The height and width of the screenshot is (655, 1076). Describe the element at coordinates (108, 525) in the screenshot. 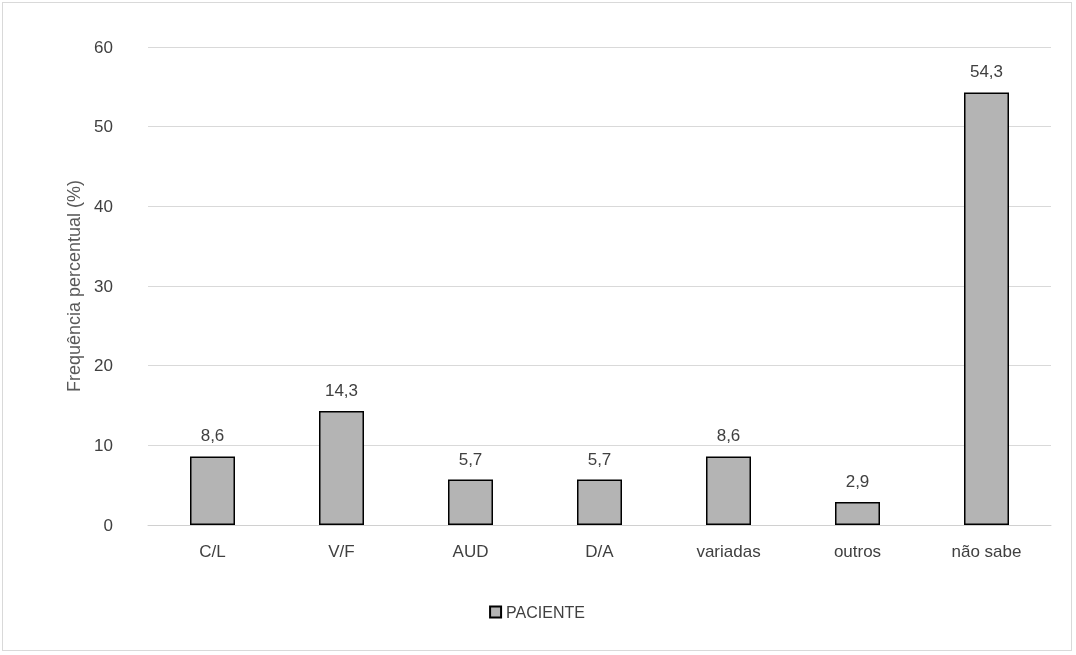

I see `y-tick-label: 0` at that location.